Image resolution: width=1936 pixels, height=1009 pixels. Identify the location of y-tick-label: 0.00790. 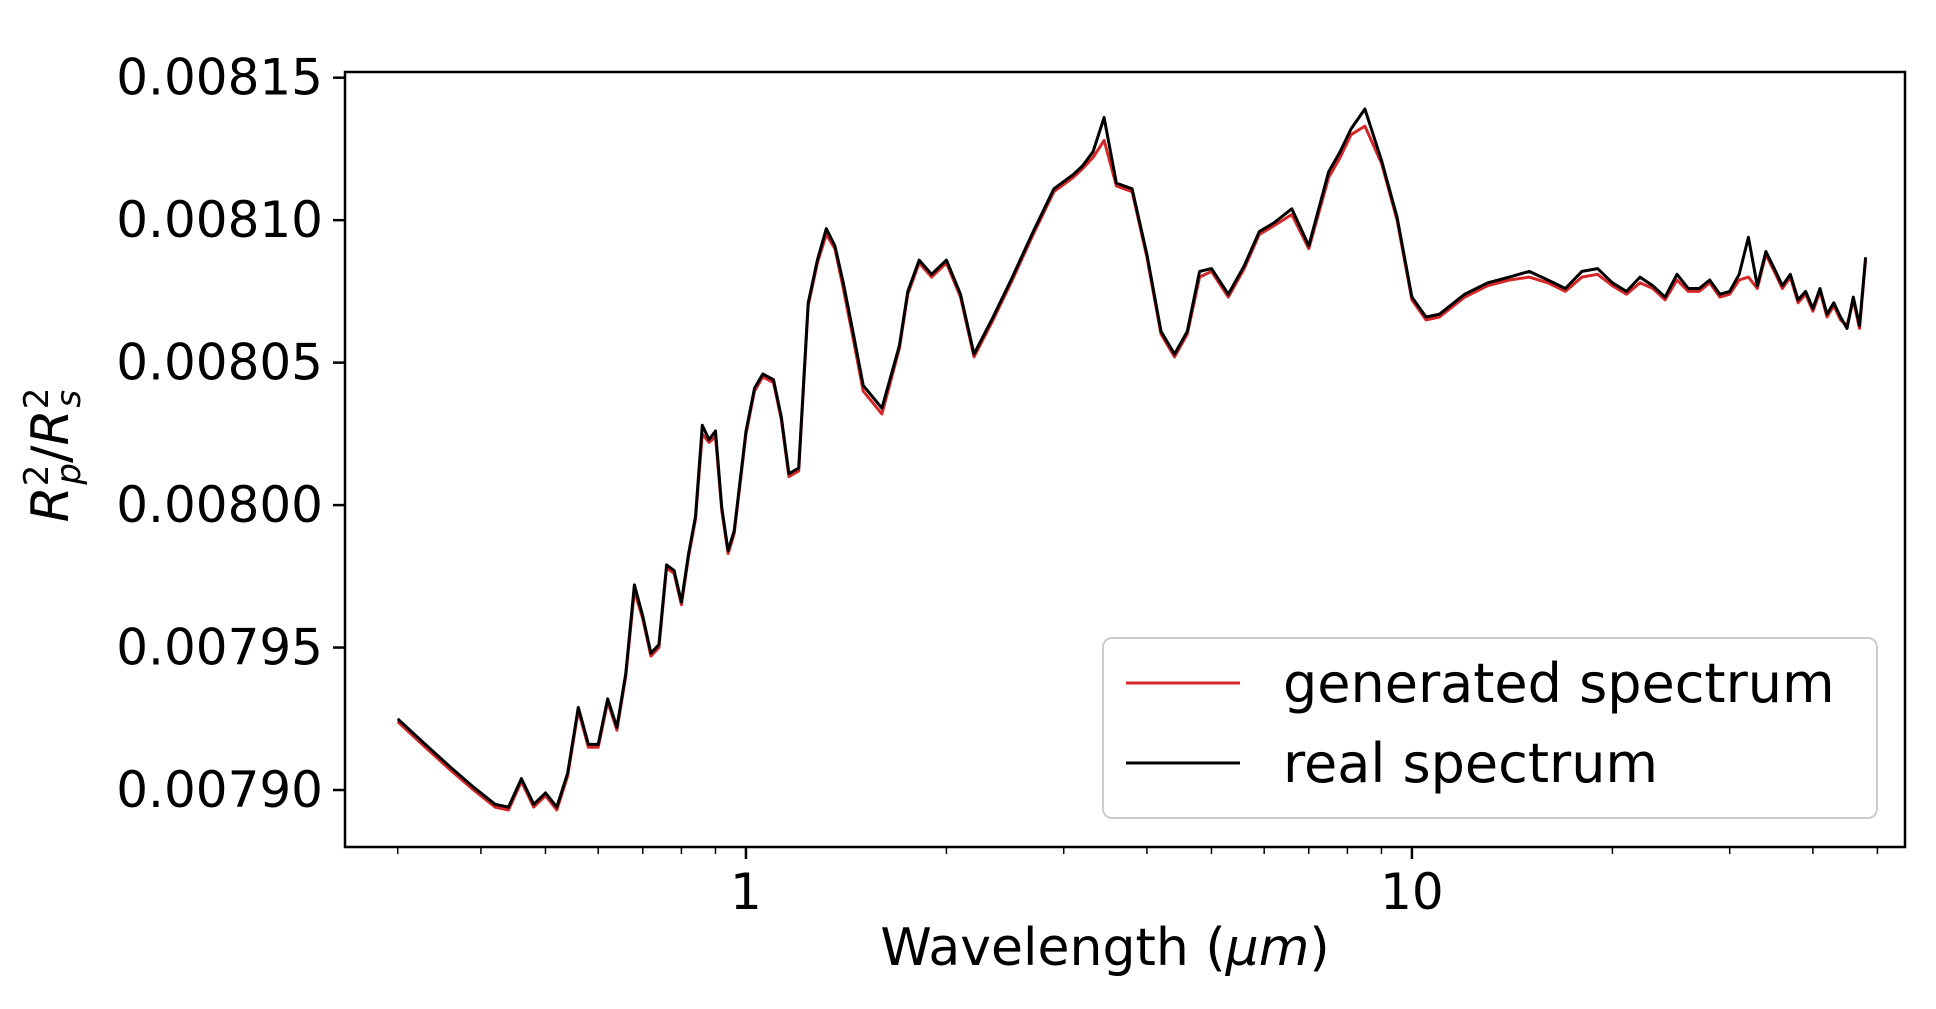
(219, 790).